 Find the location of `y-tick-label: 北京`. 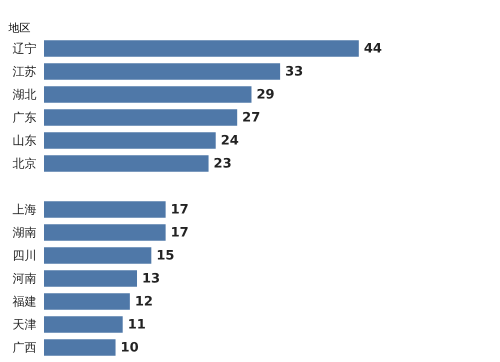

y-tick-label: 北京 is located at coordinates (24, 163).